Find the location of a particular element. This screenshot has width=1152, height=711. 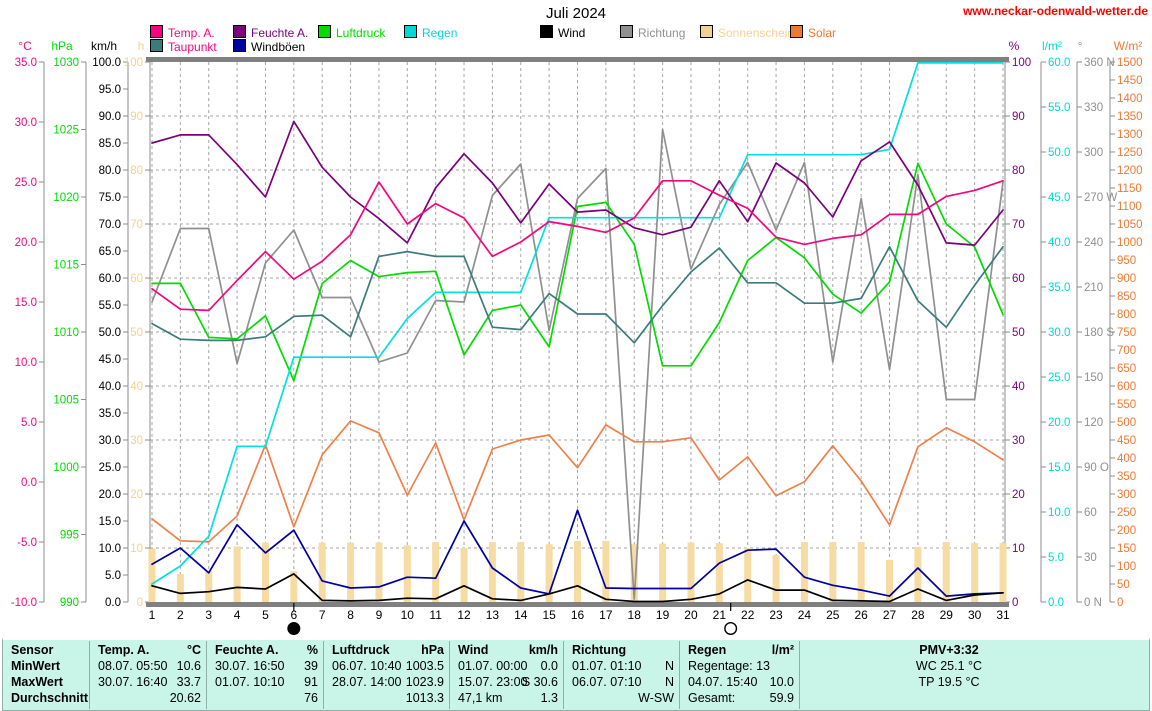

svg-text: 300 is located at coordinates (1093, 153).